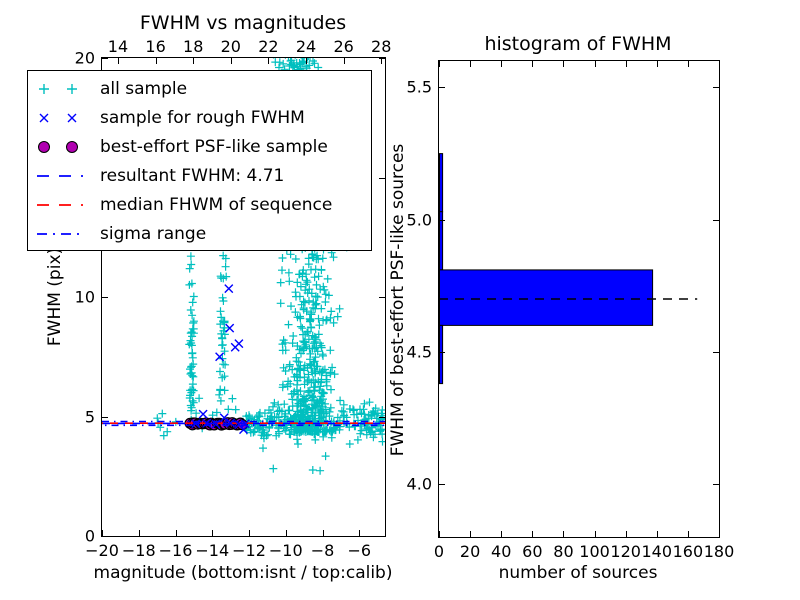  I want to click on right-plot-xtick-label: 160, so click(688, 551).